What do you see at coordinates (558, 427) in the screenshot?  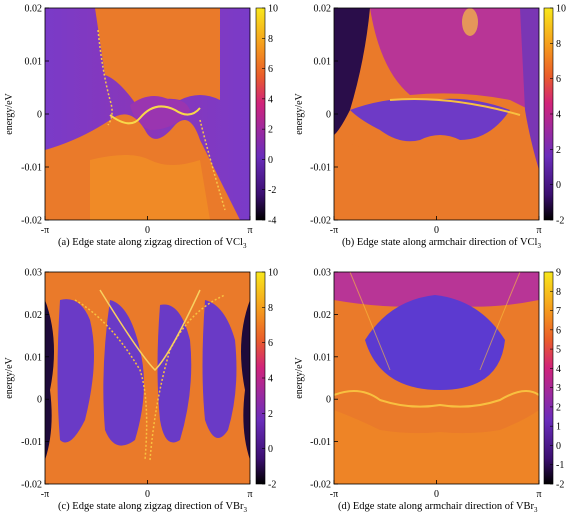 I see `colorbar-tick-label: 1` at bounding box center [558, 427].